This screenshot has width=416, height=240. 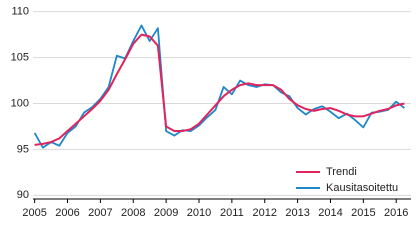 I want to click on x-tick-label: 2015, so click(x=363, y=213).